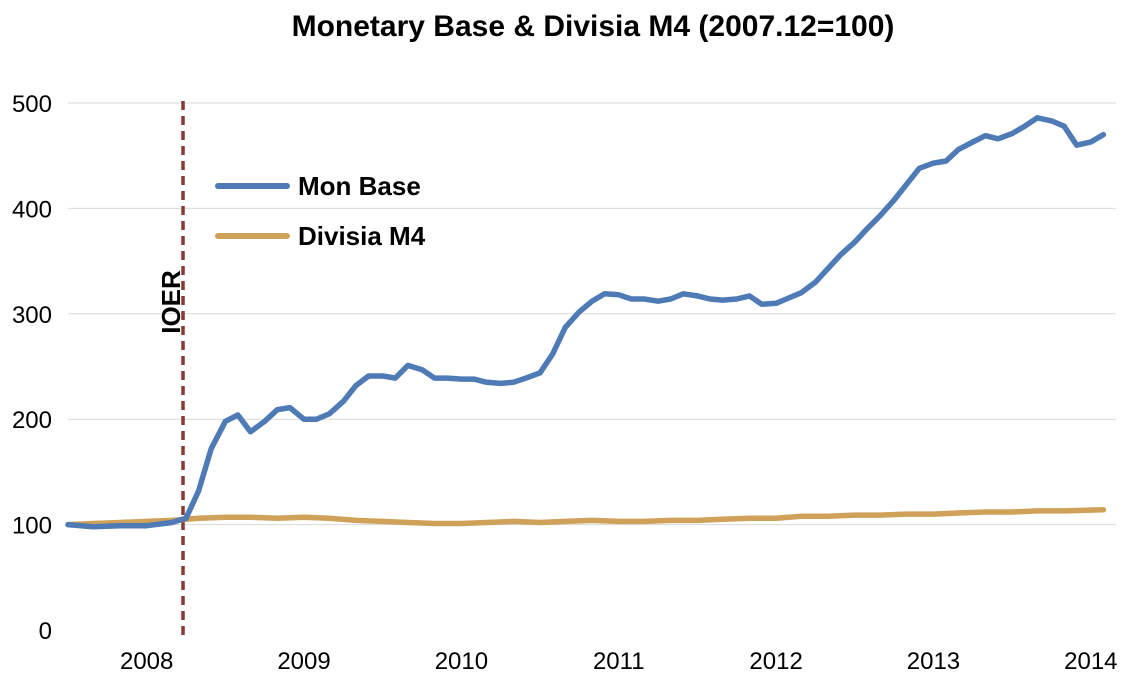  What do you see at coordinates (32, 315) in the screenshot?
I see `y-tick-label: 300` at bounding box center [32, 315].